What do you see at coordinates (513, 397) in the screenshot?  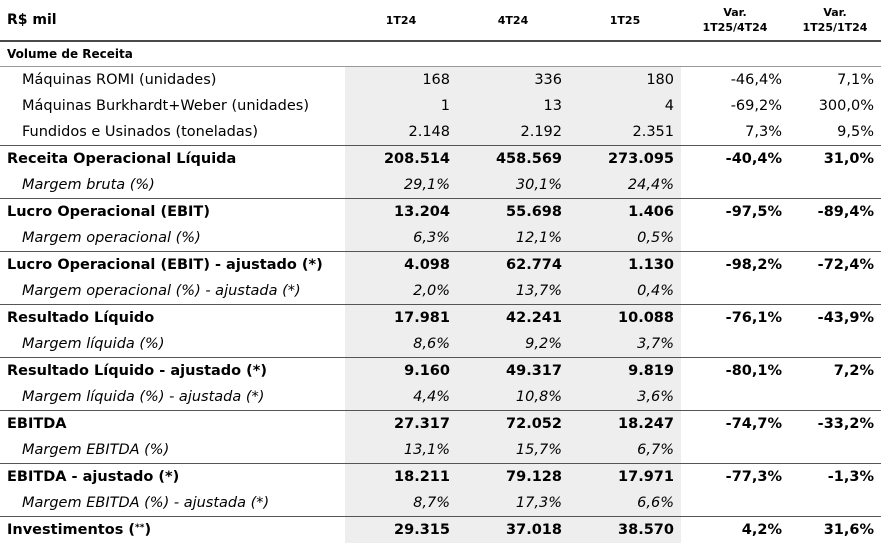 I see `value-cell: 10,8%` at bounding box center [513, 397].